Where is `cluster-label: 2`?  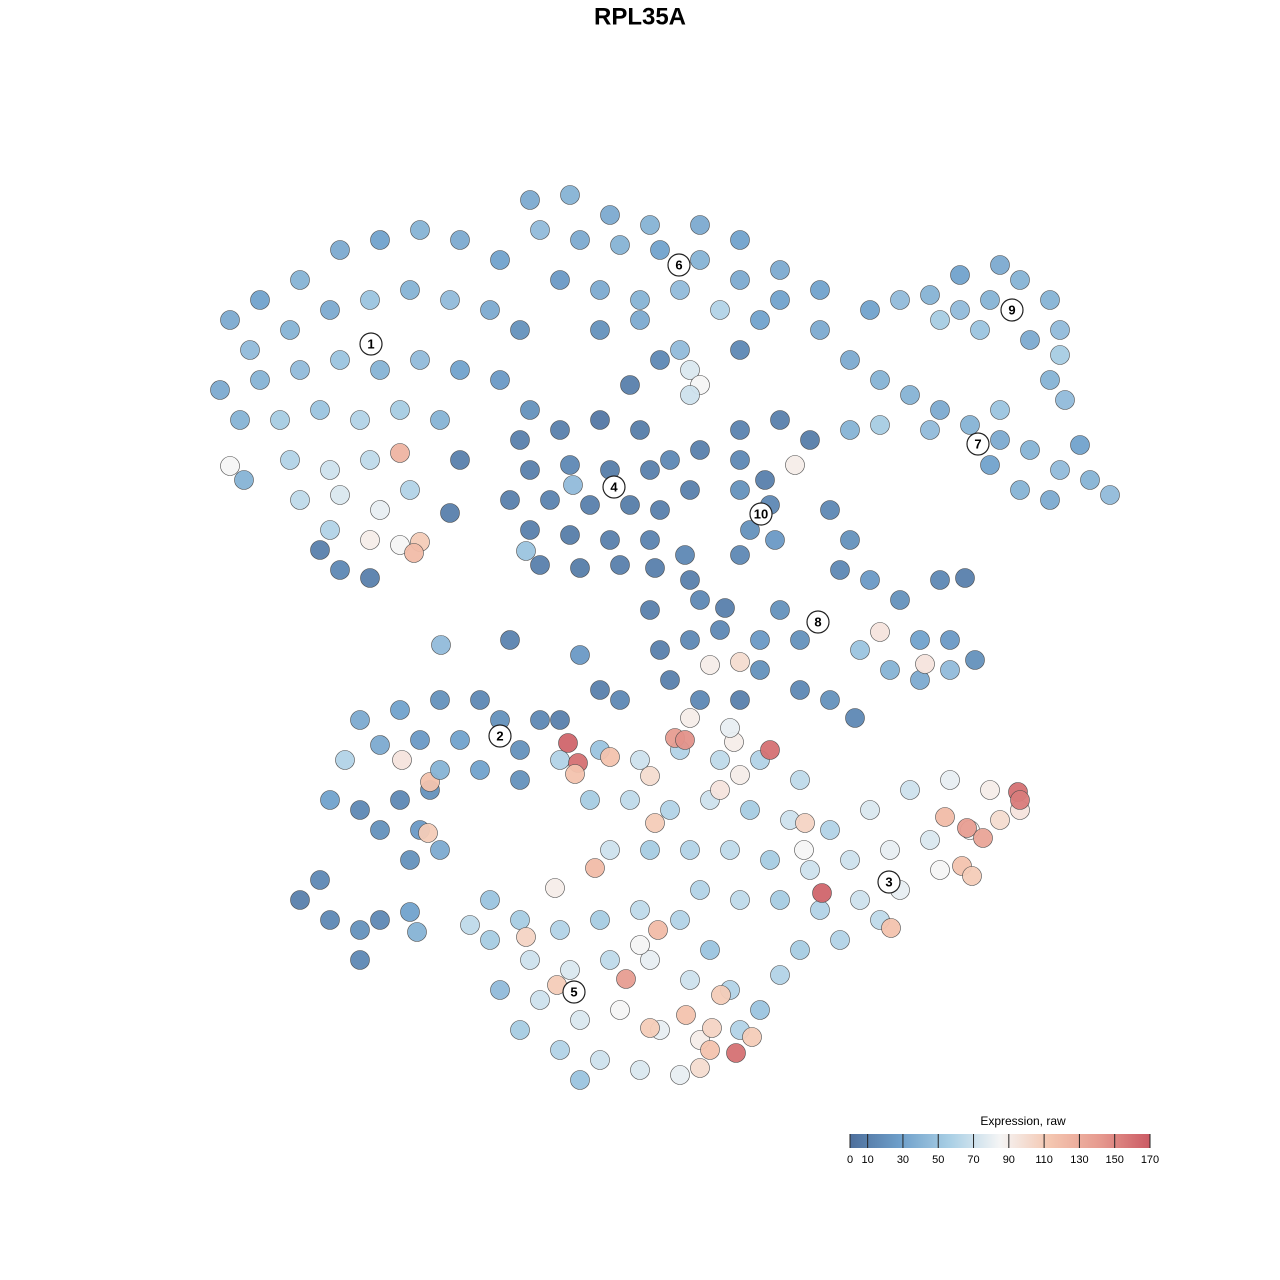
cluster-label: 2 is located at coordinates (499, 735).